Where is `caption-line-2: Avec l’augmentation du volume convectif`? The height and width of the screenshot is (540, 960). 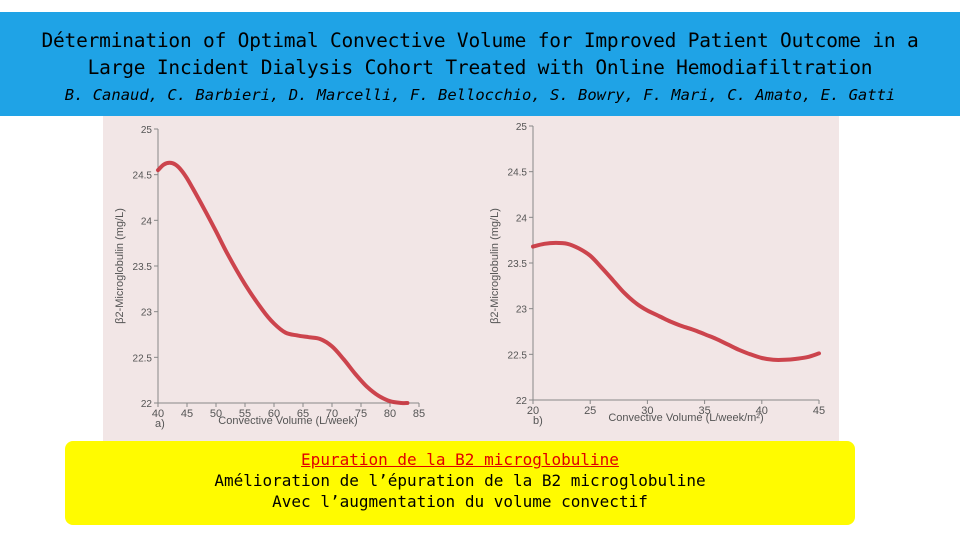 caption-line-2: Avec l’augmentation du volume convectif is located at coordinates (460, 501).